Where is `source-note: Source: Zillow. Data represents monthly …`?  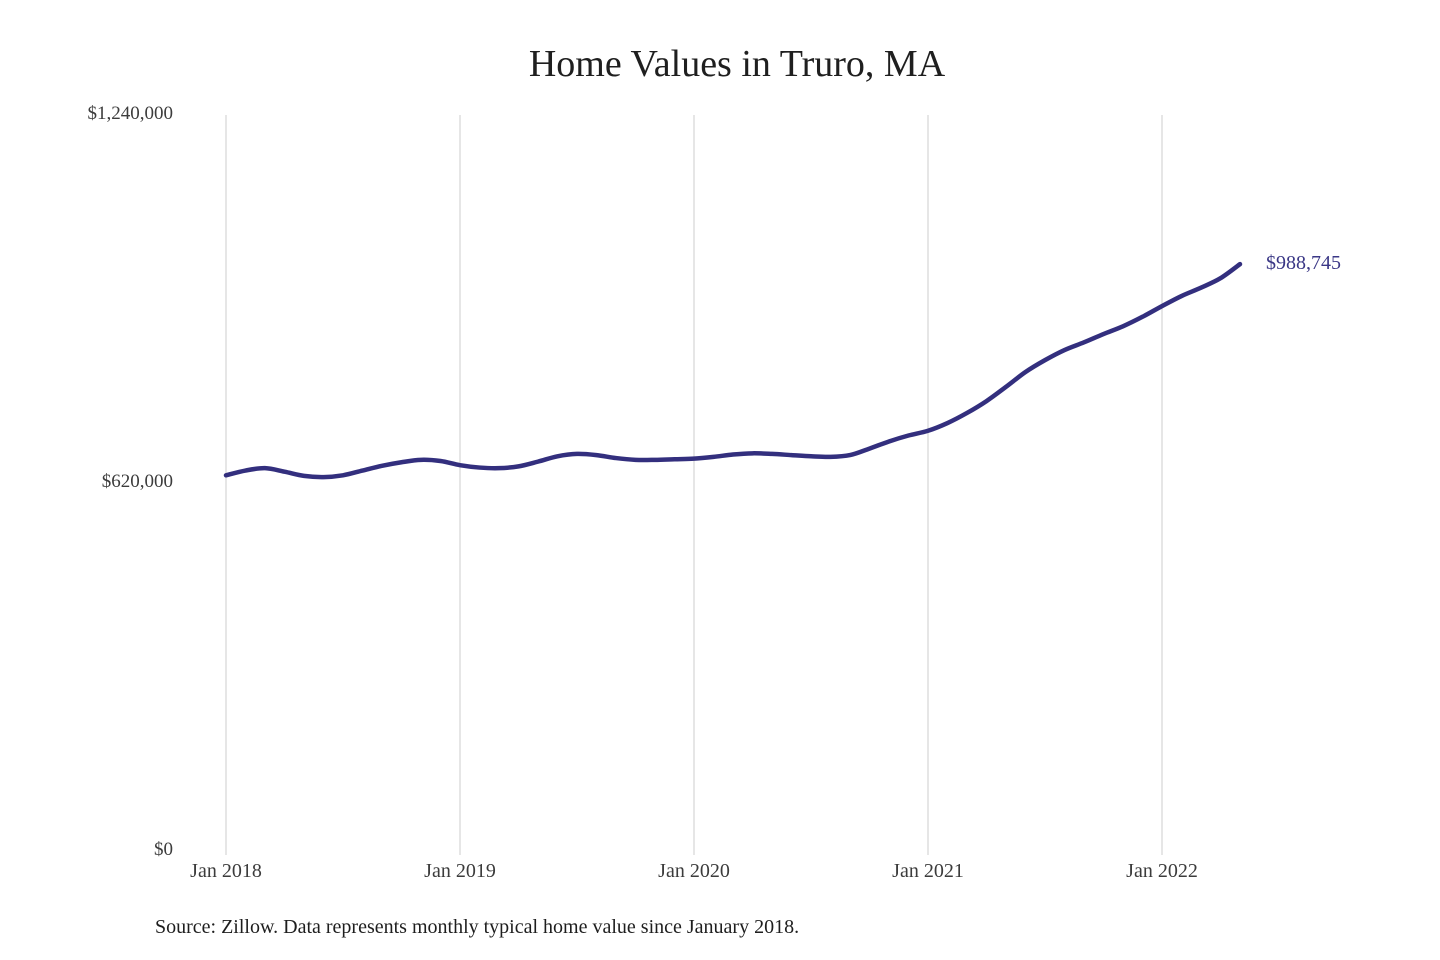 source-note: Source: Zillow. Data represents monthly … is located at coordinates (477, 927).